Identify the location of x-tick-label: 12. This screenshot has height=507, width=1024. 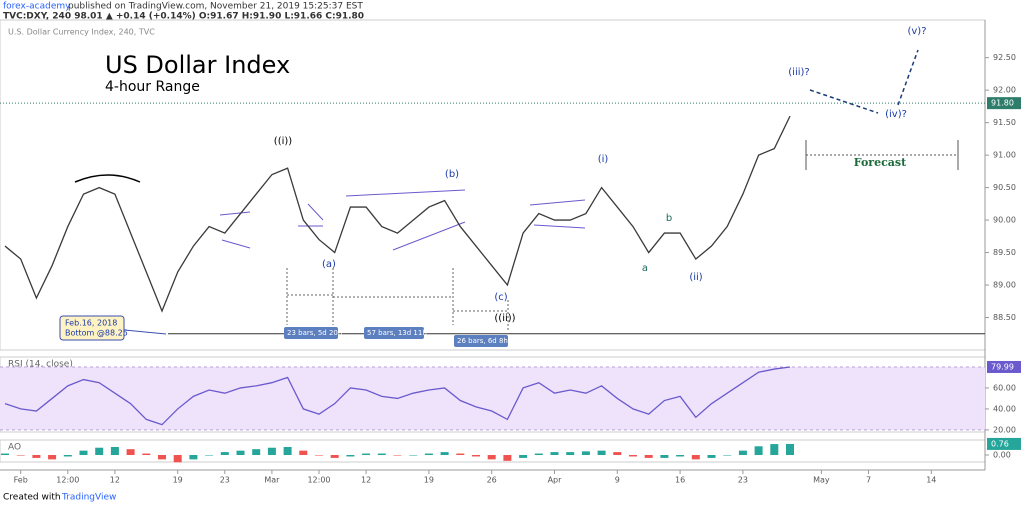
(115, 480).